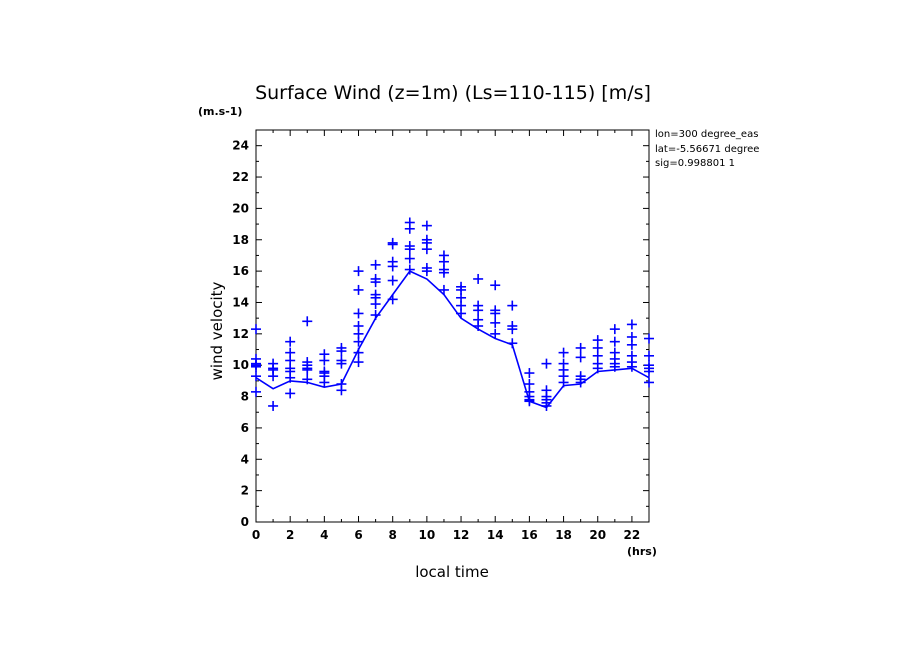  What do you see at coordinates (632, 535) in the screenshot?
I see `x-tick-label: 22` at bounding box center [632, 535].